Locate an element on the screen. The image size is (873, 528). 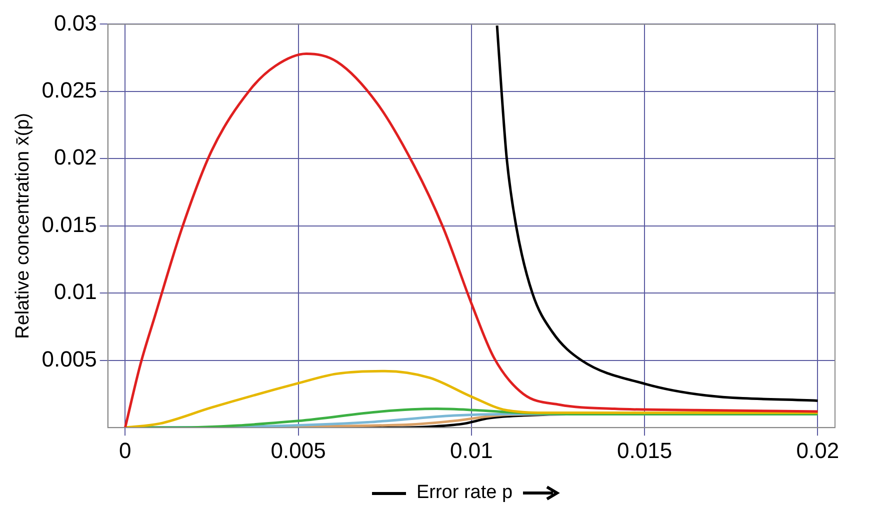
x-tick-label: 0.015 is located at coordinates (644, 450).